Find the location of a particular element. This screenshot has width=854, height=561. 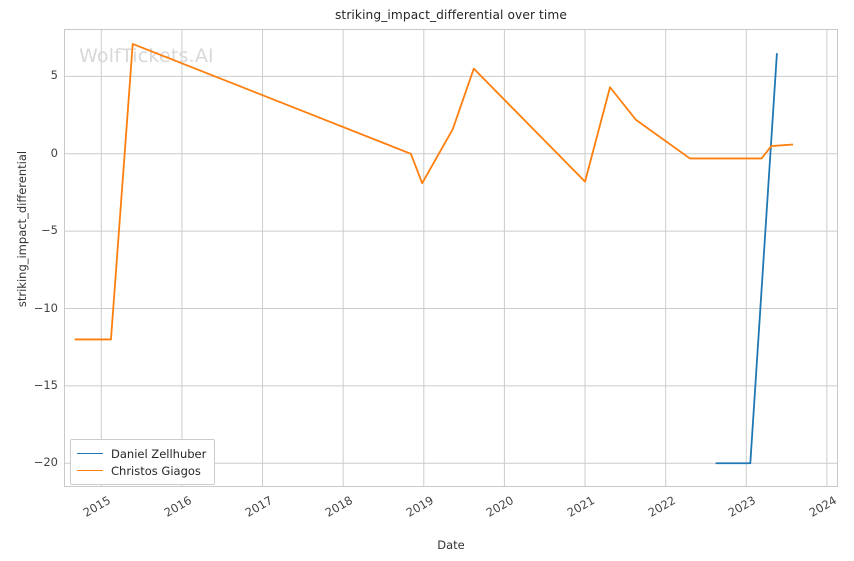

x-tick-label: 2017 is located at coordinates (258, 506).